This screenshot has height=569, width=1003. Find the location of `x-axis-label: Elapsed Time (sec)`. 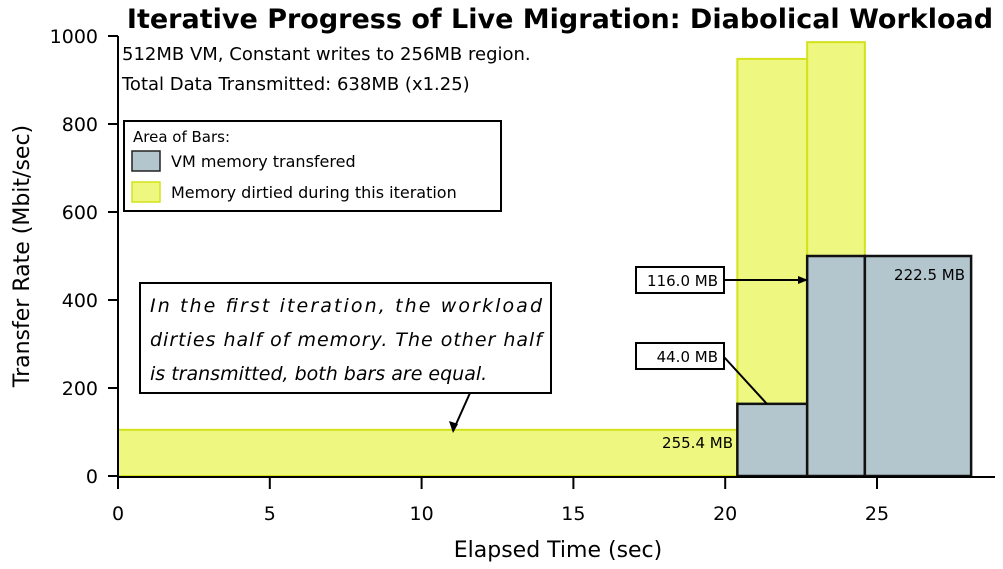

x-axis-label: Elapsed Time (sec) is located at coordinates (558, 550).